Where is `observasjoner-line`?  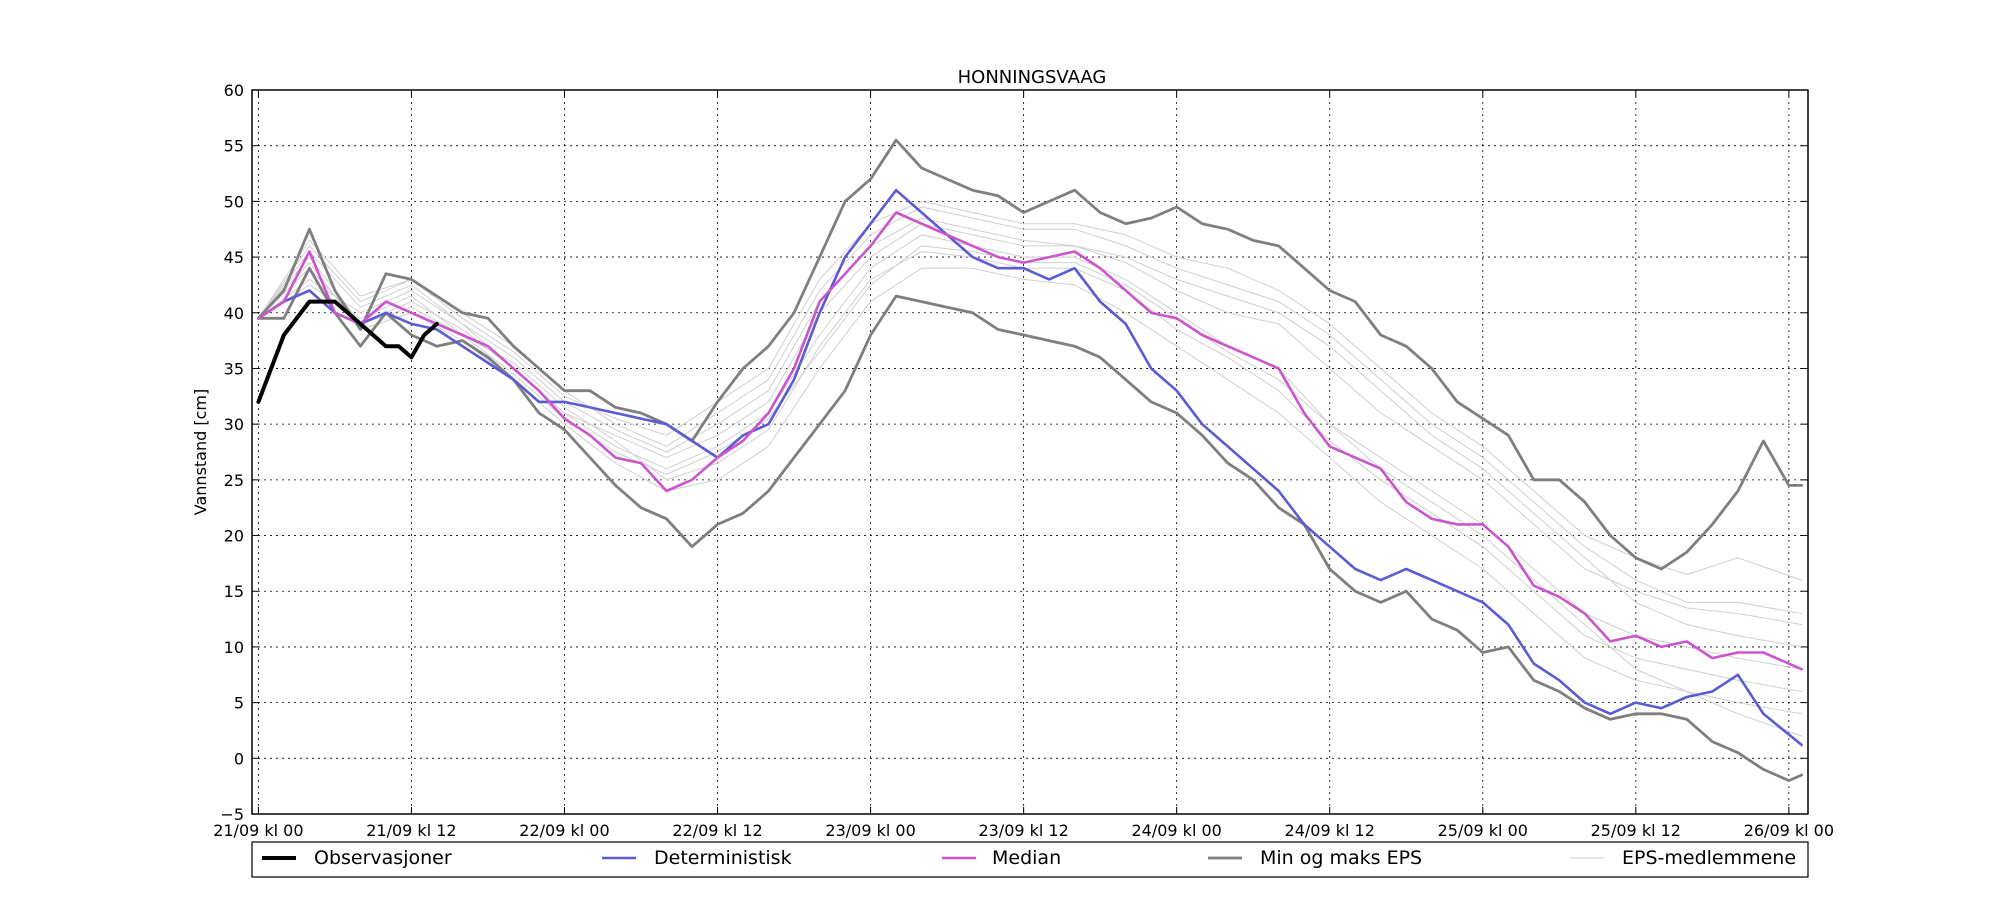 observasjoner-line is located at coordinates (347, 351).